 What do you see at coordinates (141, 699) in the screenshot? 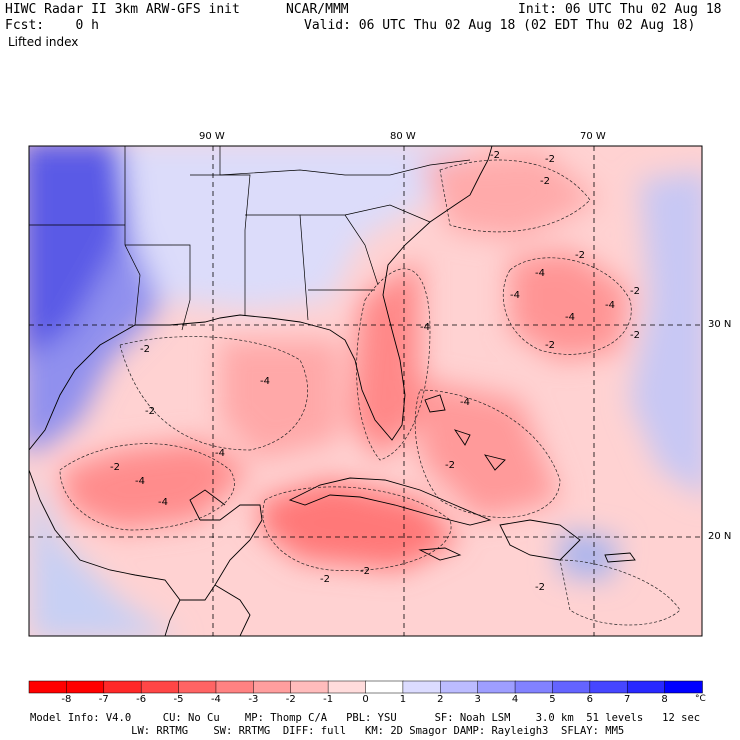
I see `colorbar-tick-label: -6` at bounding box center [141, 699].